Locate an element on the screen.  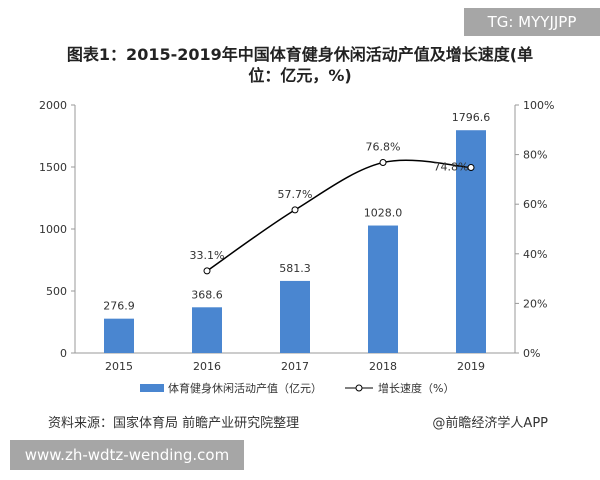
left-tick-label: 1500 is located at coordinates (53, 167).